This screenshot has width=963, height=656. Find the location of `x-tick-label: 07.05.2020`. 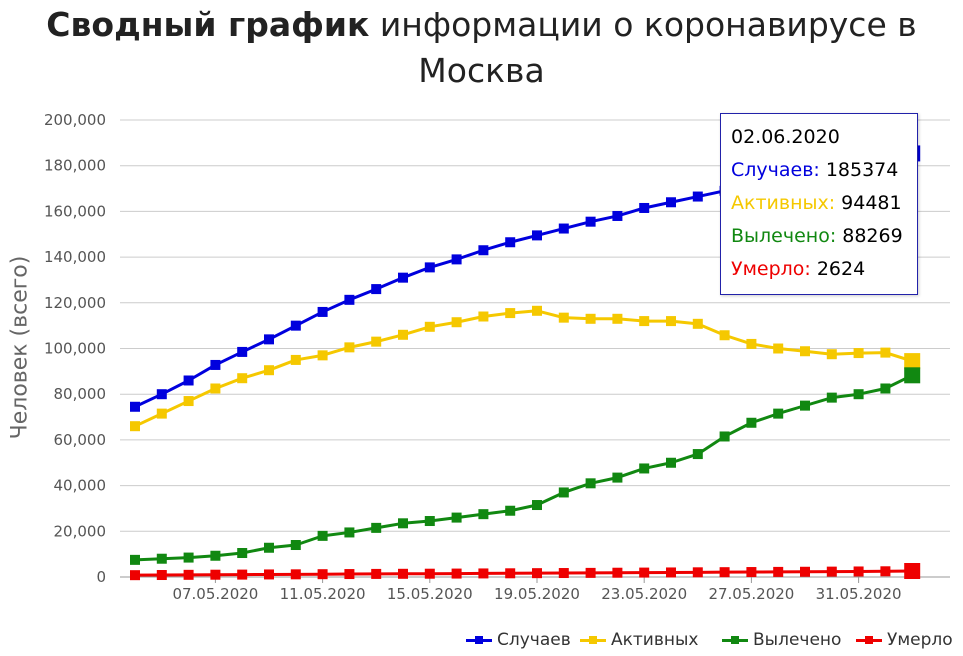

x-tick-label: 07.05.2020 is located at coordinates (215, 594).